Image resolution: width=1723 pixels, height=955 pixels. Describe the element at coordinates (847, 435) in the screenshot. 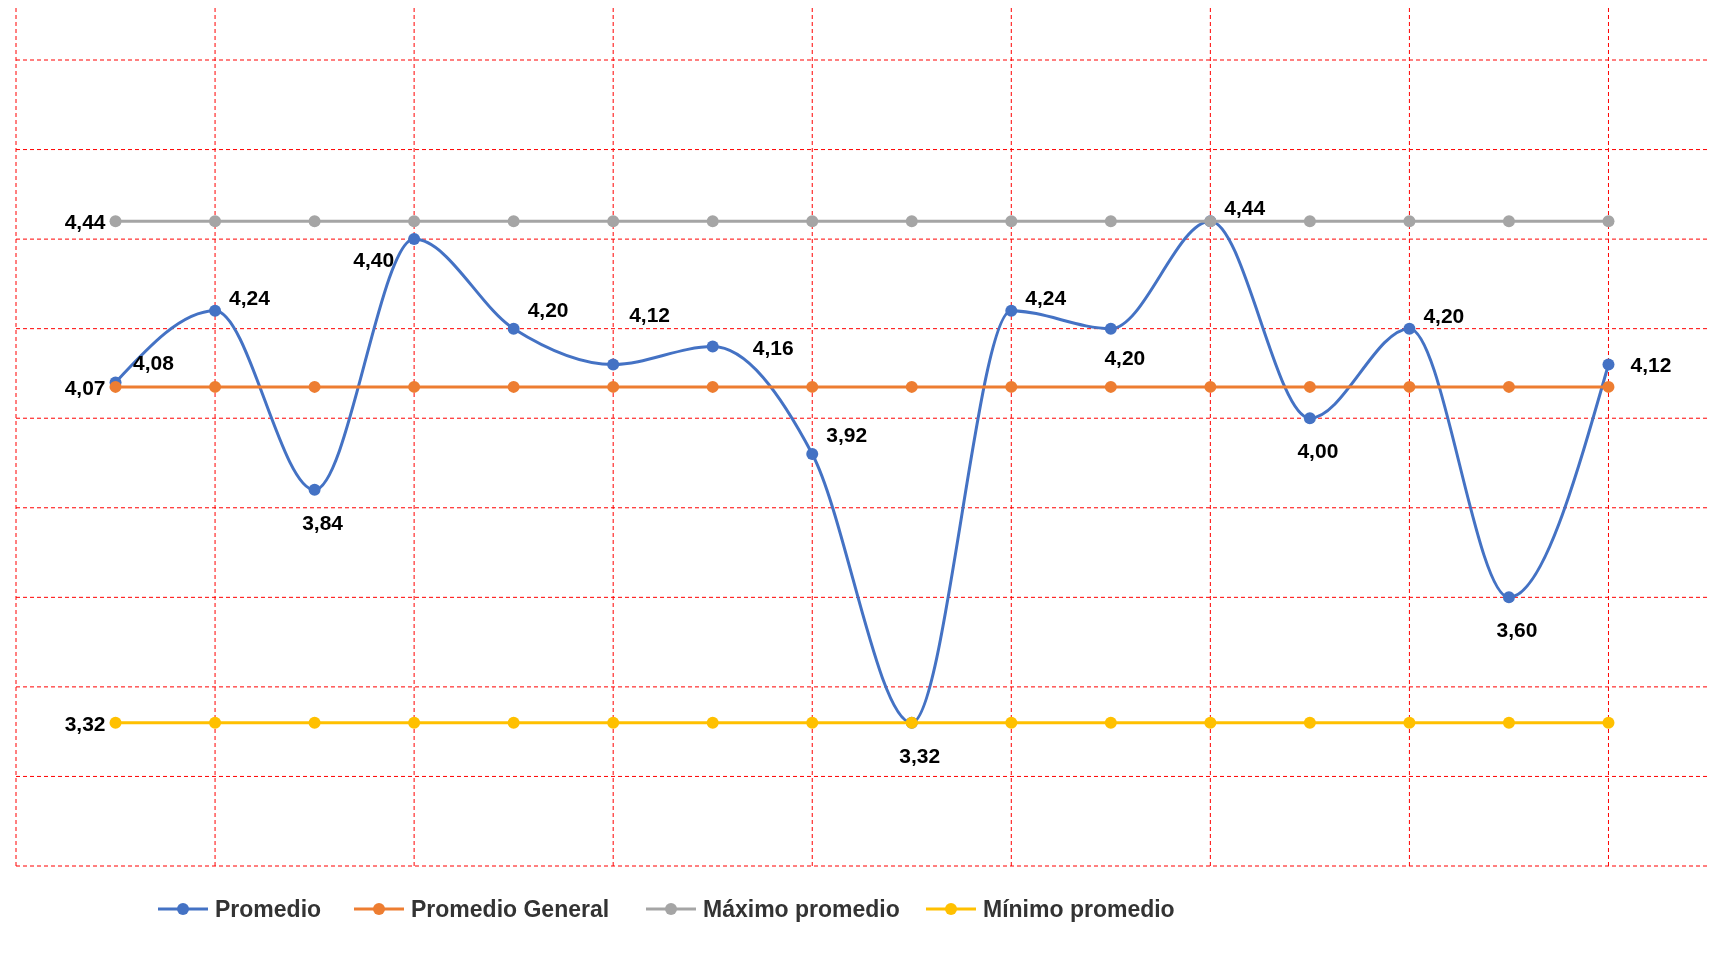

I see `data-label: 3,92` at that location.